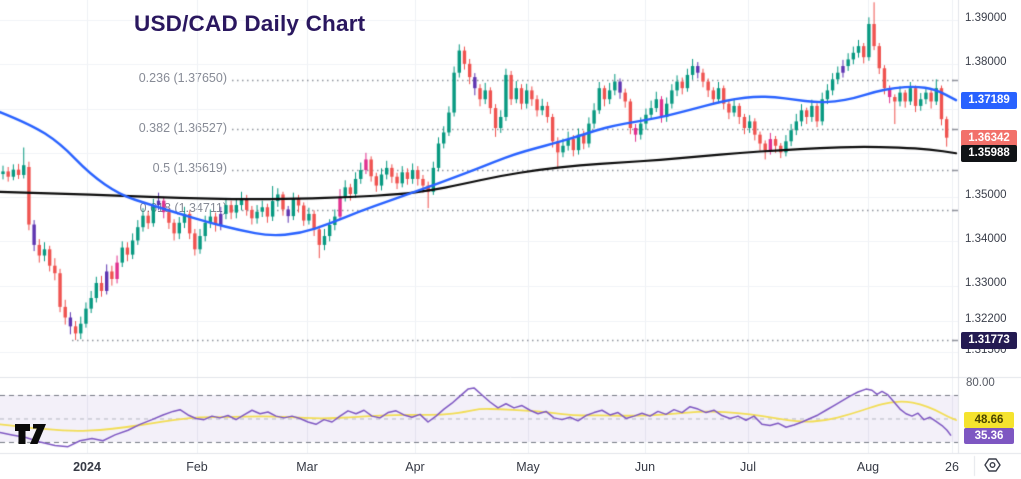 The image size is (1021, 479). What do you see at coordinates (87, 467) in the screenshot?
I see `time-label-2024: 2024` at bounding box center [87, 467].